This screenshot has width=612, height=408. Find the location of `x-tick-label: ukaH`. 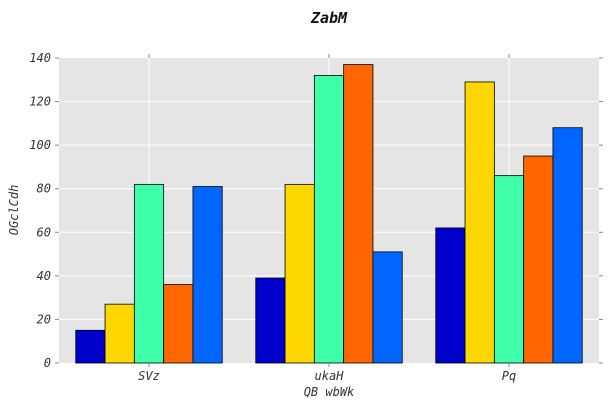

x-tick-label: ukaH is located at coordinates (330, 376).